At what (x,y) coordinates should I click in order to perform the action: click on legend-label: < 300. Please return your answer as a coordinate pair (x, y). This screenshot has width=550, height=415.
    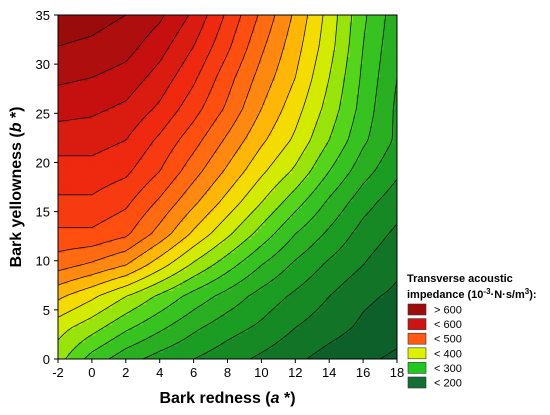
    Looking at the image, I should click on (448, 369).